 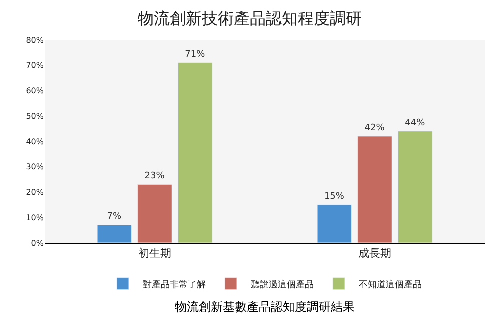 What do you see at coordinates (375, 253) in the screenshot?
I see `x-tick-label: 成長期` at bounding box center [375, 253].